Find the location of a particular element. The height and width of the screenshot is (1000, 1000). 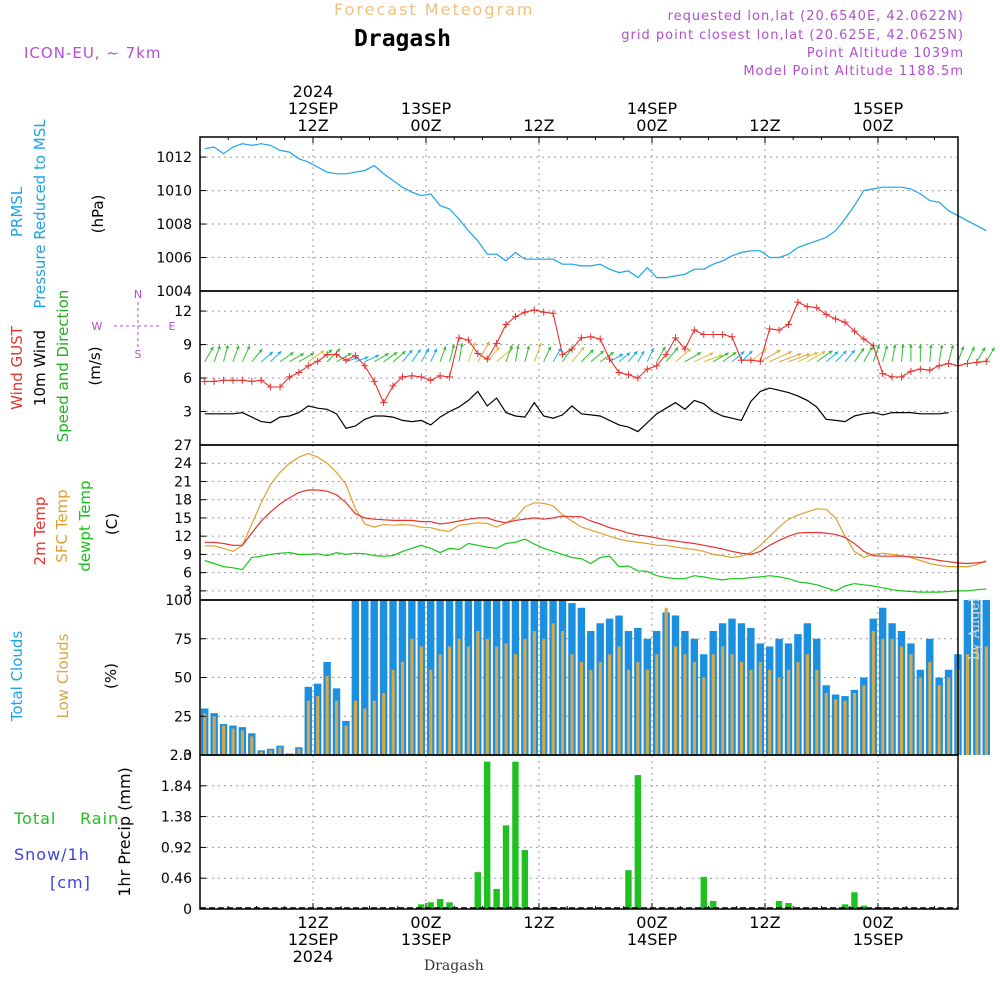

point-altitude: Point Altitude 1039m is located at coordinates (885, 53).